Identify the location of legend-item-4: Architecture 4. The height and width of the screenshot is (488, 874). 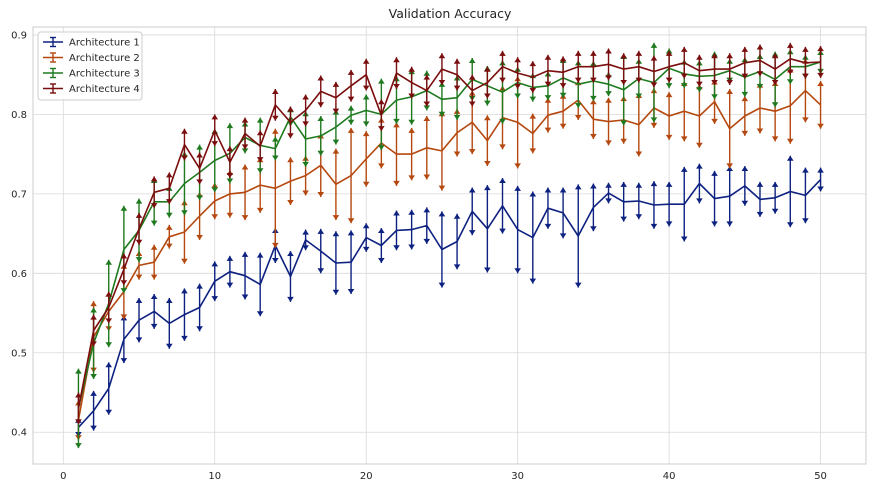
(91, 89).